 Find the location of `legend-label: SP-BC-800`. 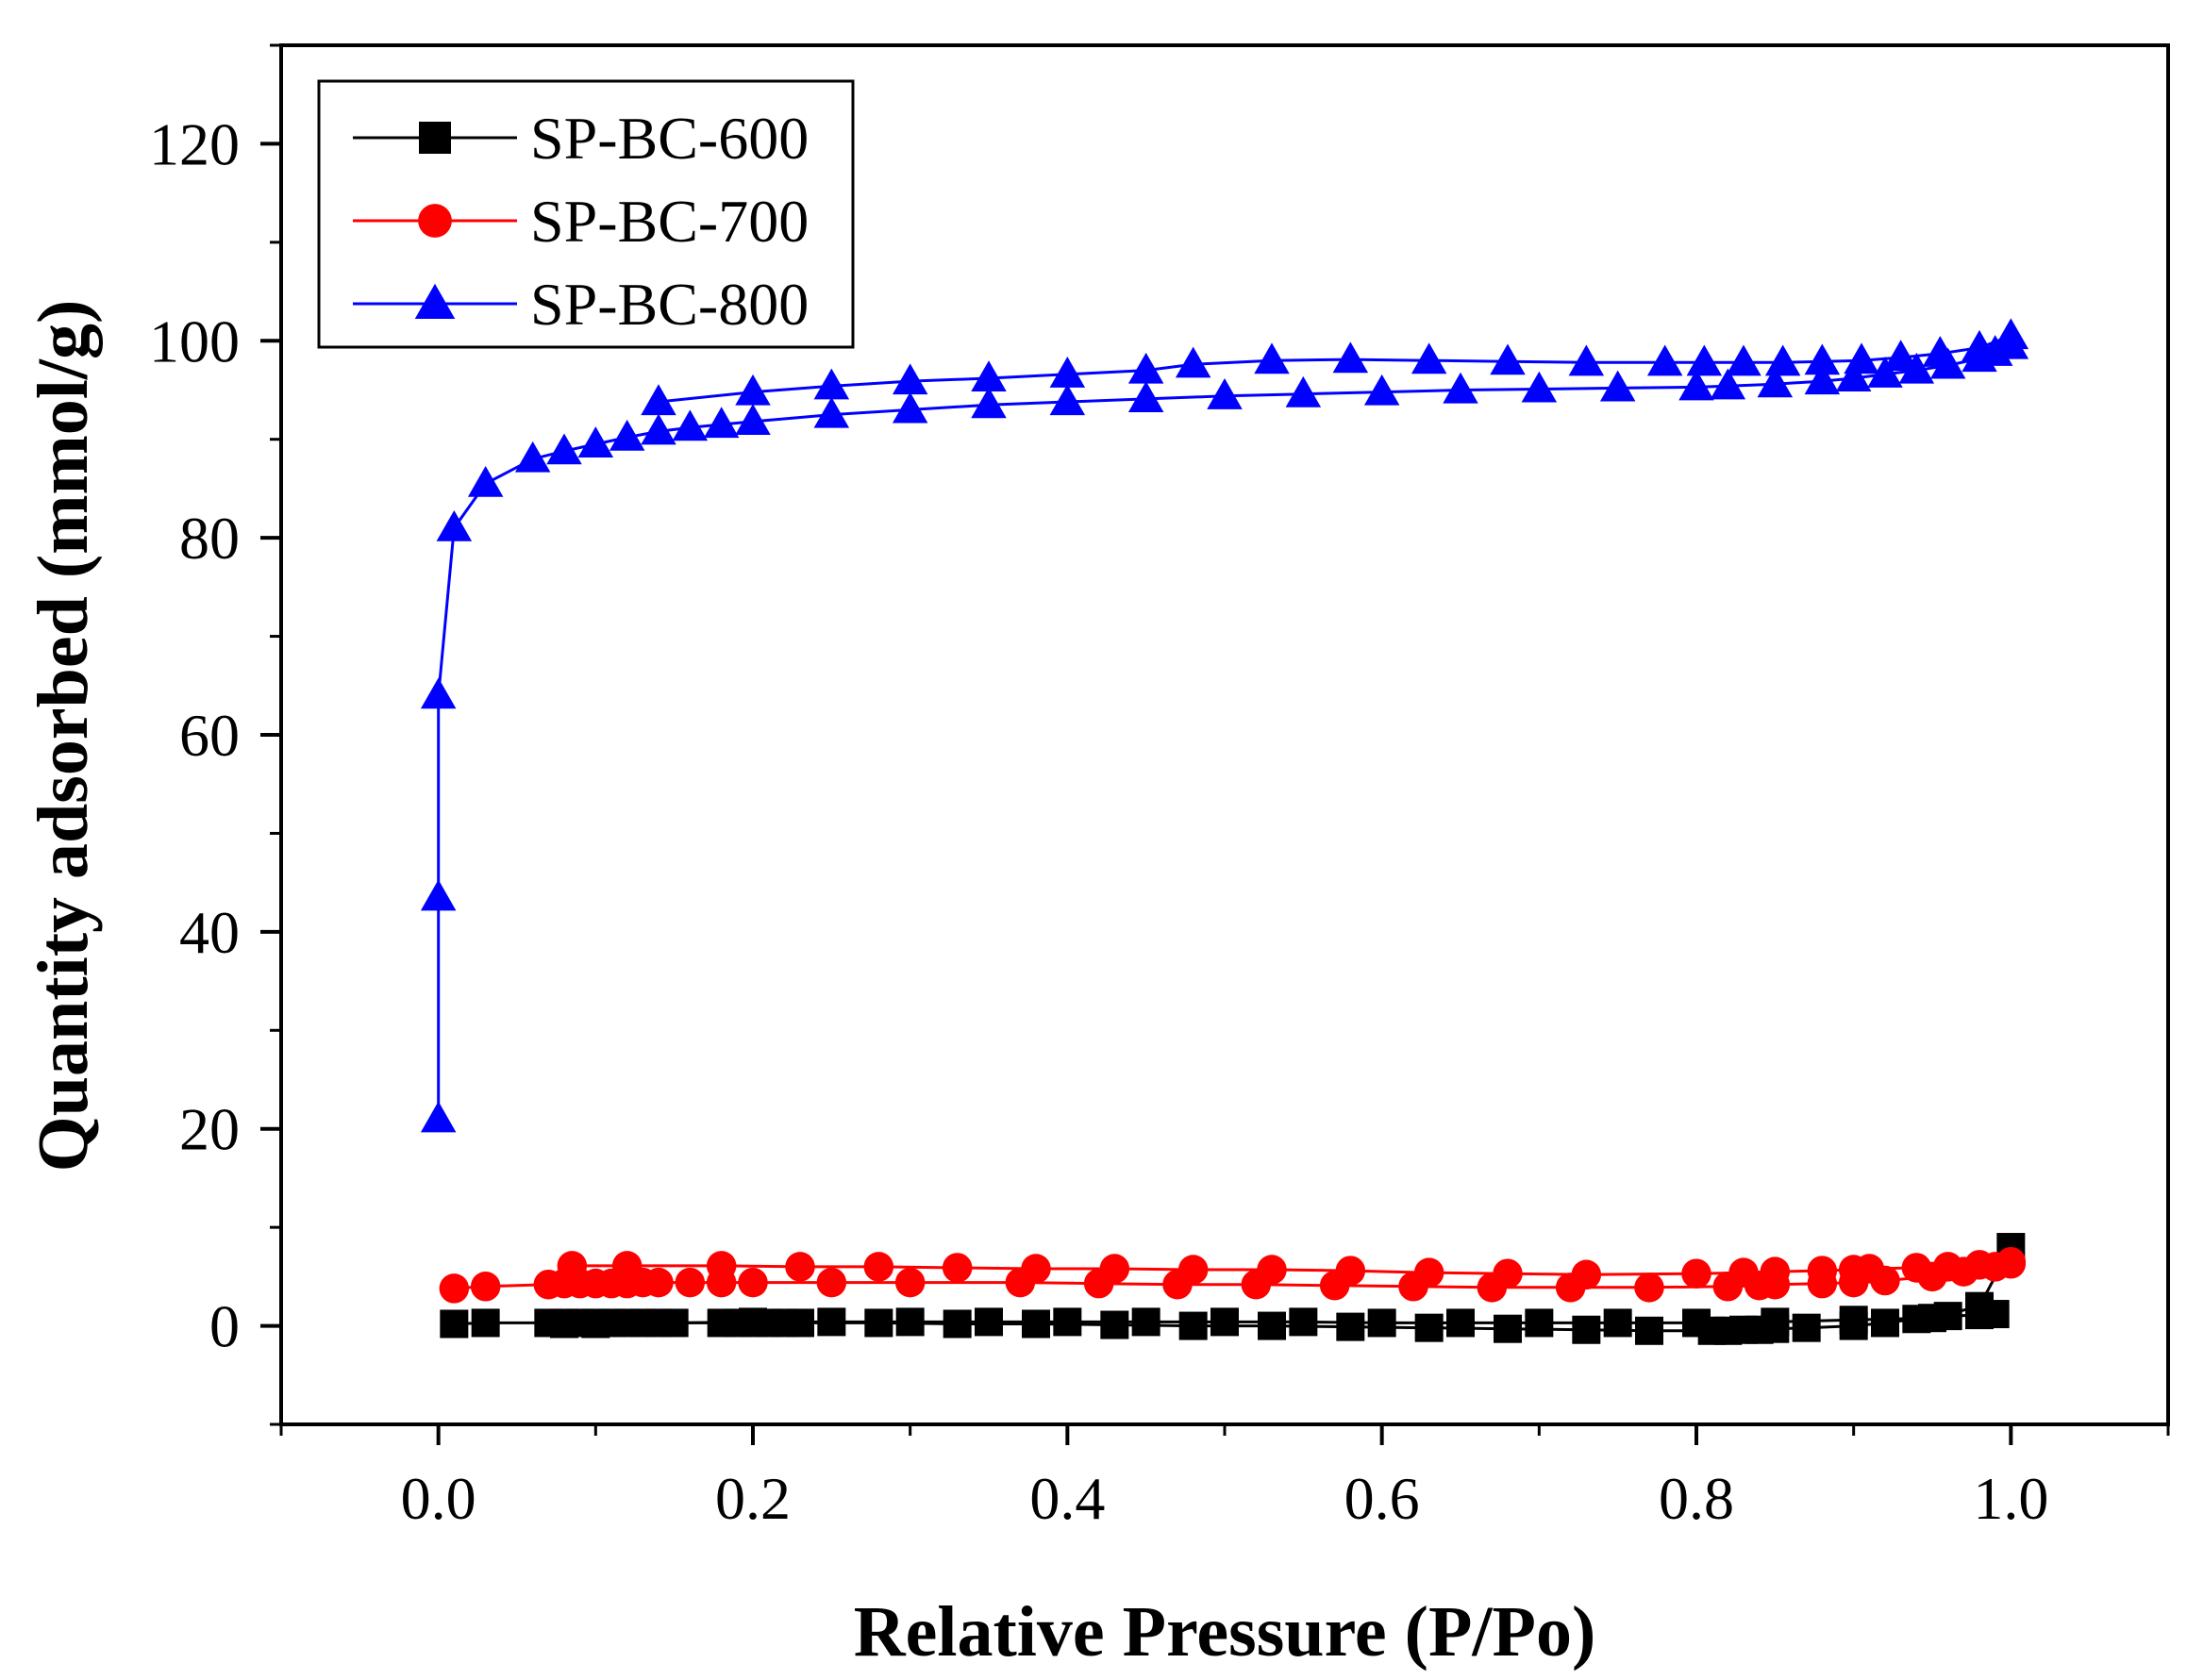

legend-label: SP-BC-800 is located at coordinates (669, 304).